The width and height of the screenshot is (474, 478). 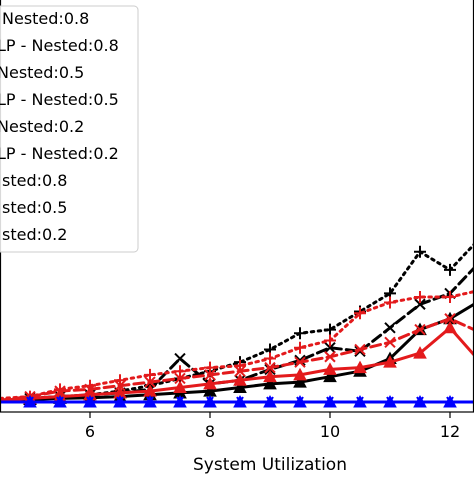 What do you see at coordinates (59, 153) in the screenshot?
I see `legend-entry: LP - Nested:0.2` at bounding box center [59, 153].